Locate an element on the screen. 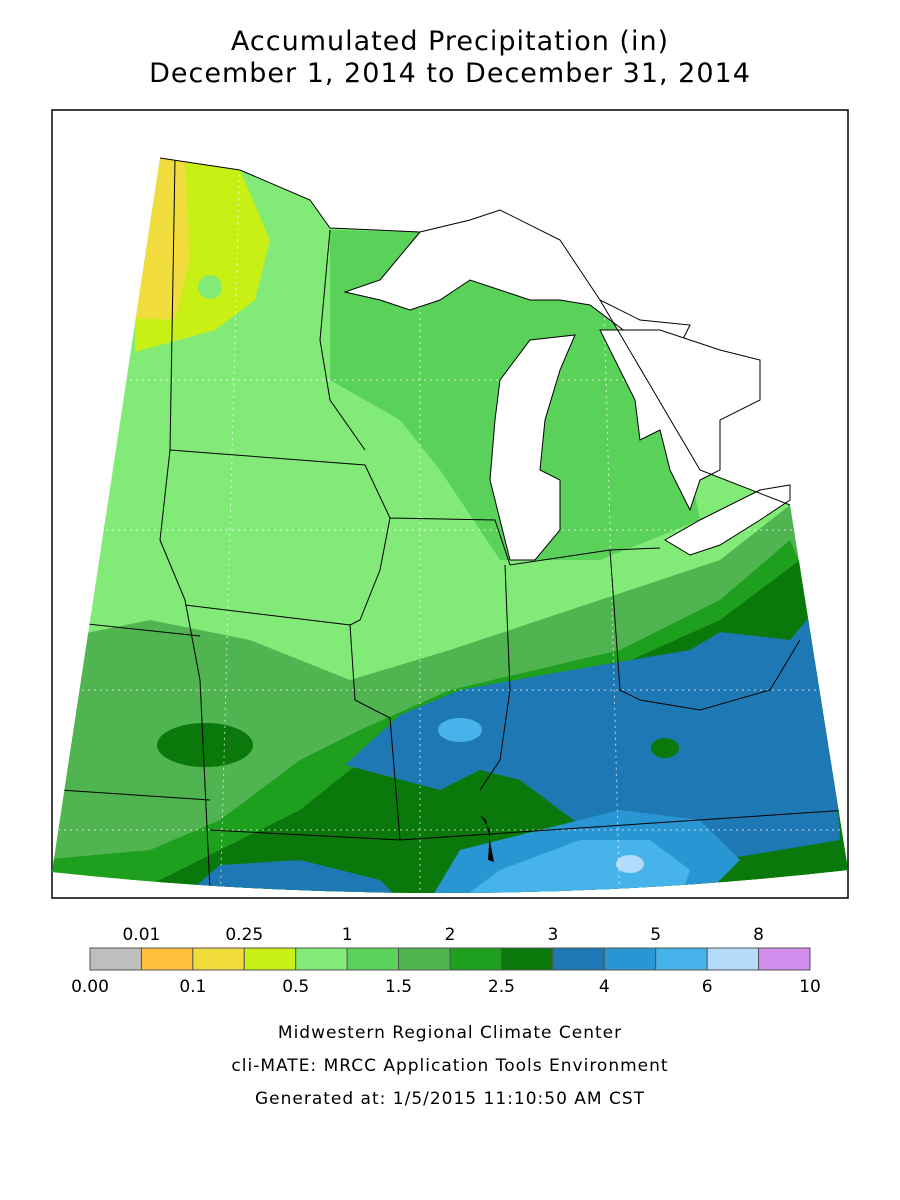  legend-label: 0.1 is located at coordinates (192, 987).